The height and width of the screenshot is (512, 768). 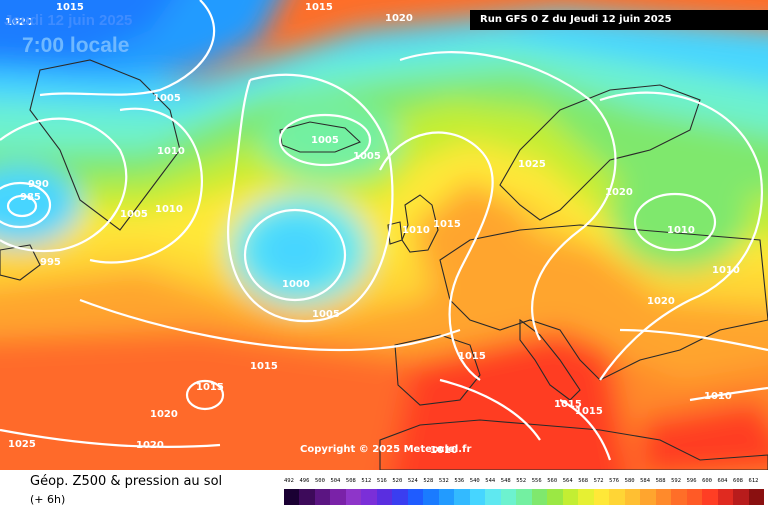 I want to click on color-scale-bar, so click(x=524, y=497).